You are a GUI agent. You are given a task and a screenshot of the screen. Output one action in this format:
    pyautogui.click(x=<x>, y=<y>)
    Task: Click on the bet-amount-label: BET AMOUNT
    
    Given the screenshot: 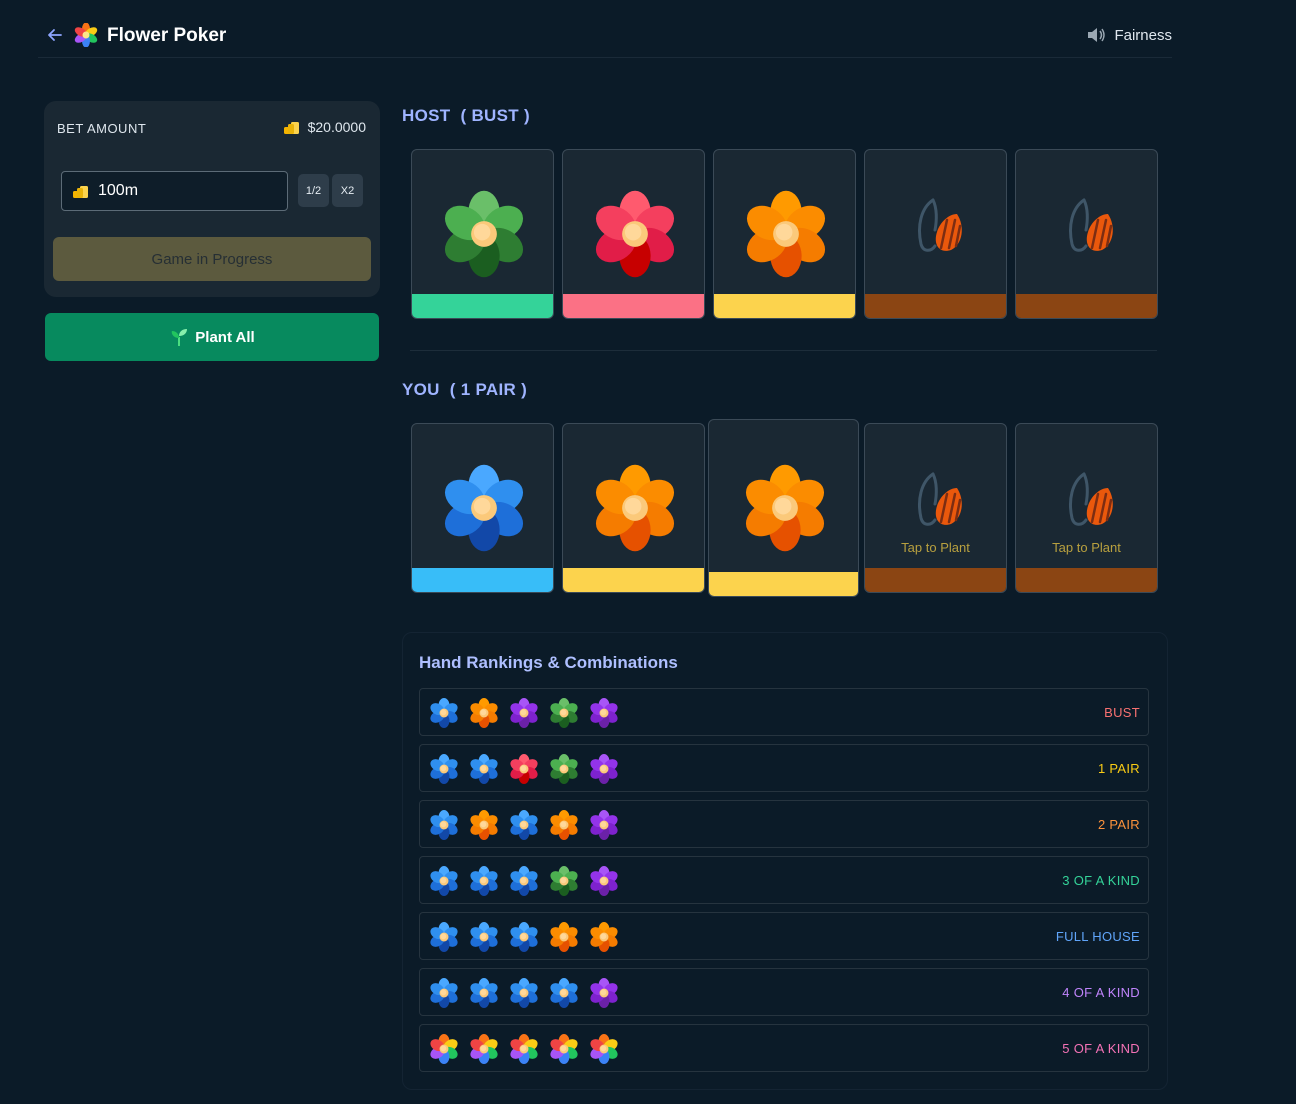 What is the action you would take?
    pyautogui.click(x=102, y=128)
    